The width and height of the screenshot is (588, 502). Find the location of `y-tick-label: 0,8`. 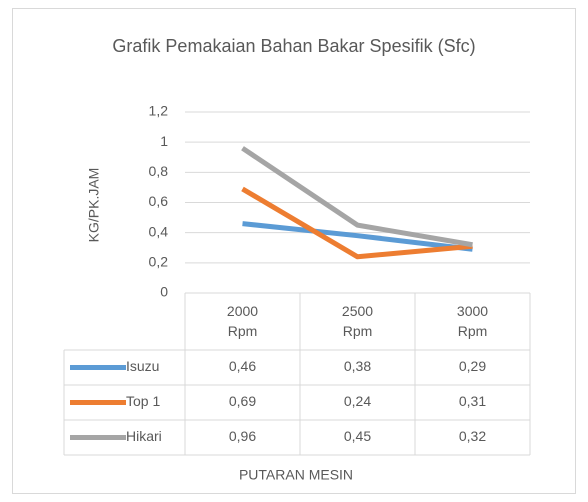

y-tick-label: 0,8 is located at coordinates (159, 171).